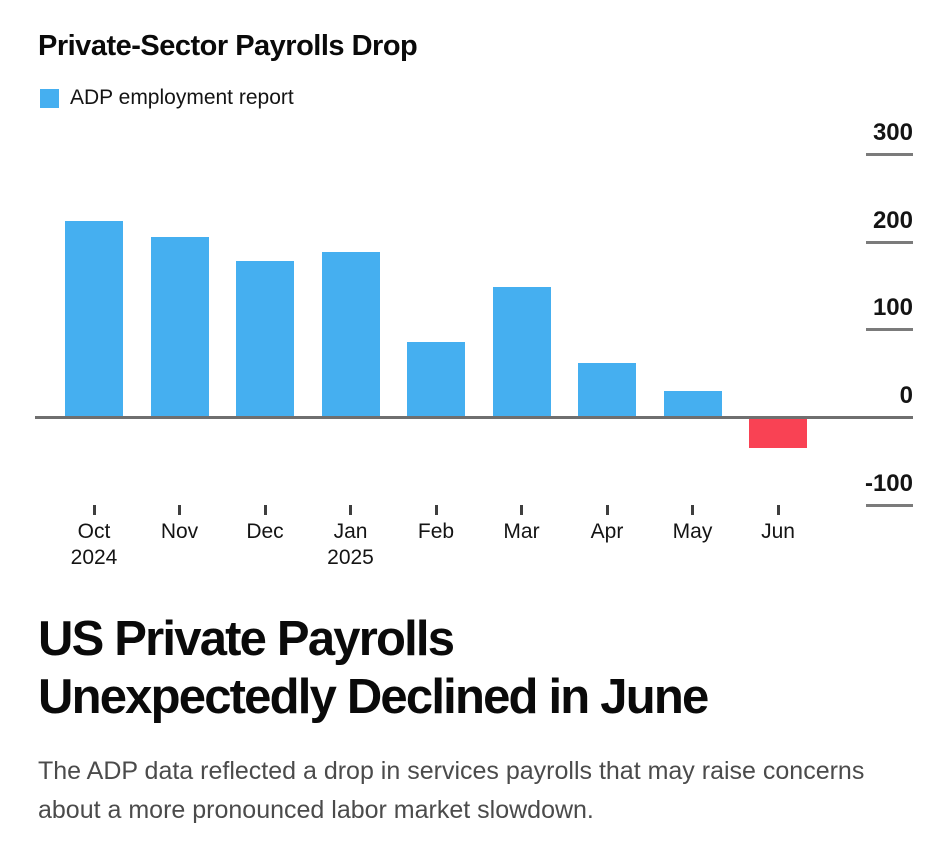  I want to click on bar-nov, so click(179, 326).